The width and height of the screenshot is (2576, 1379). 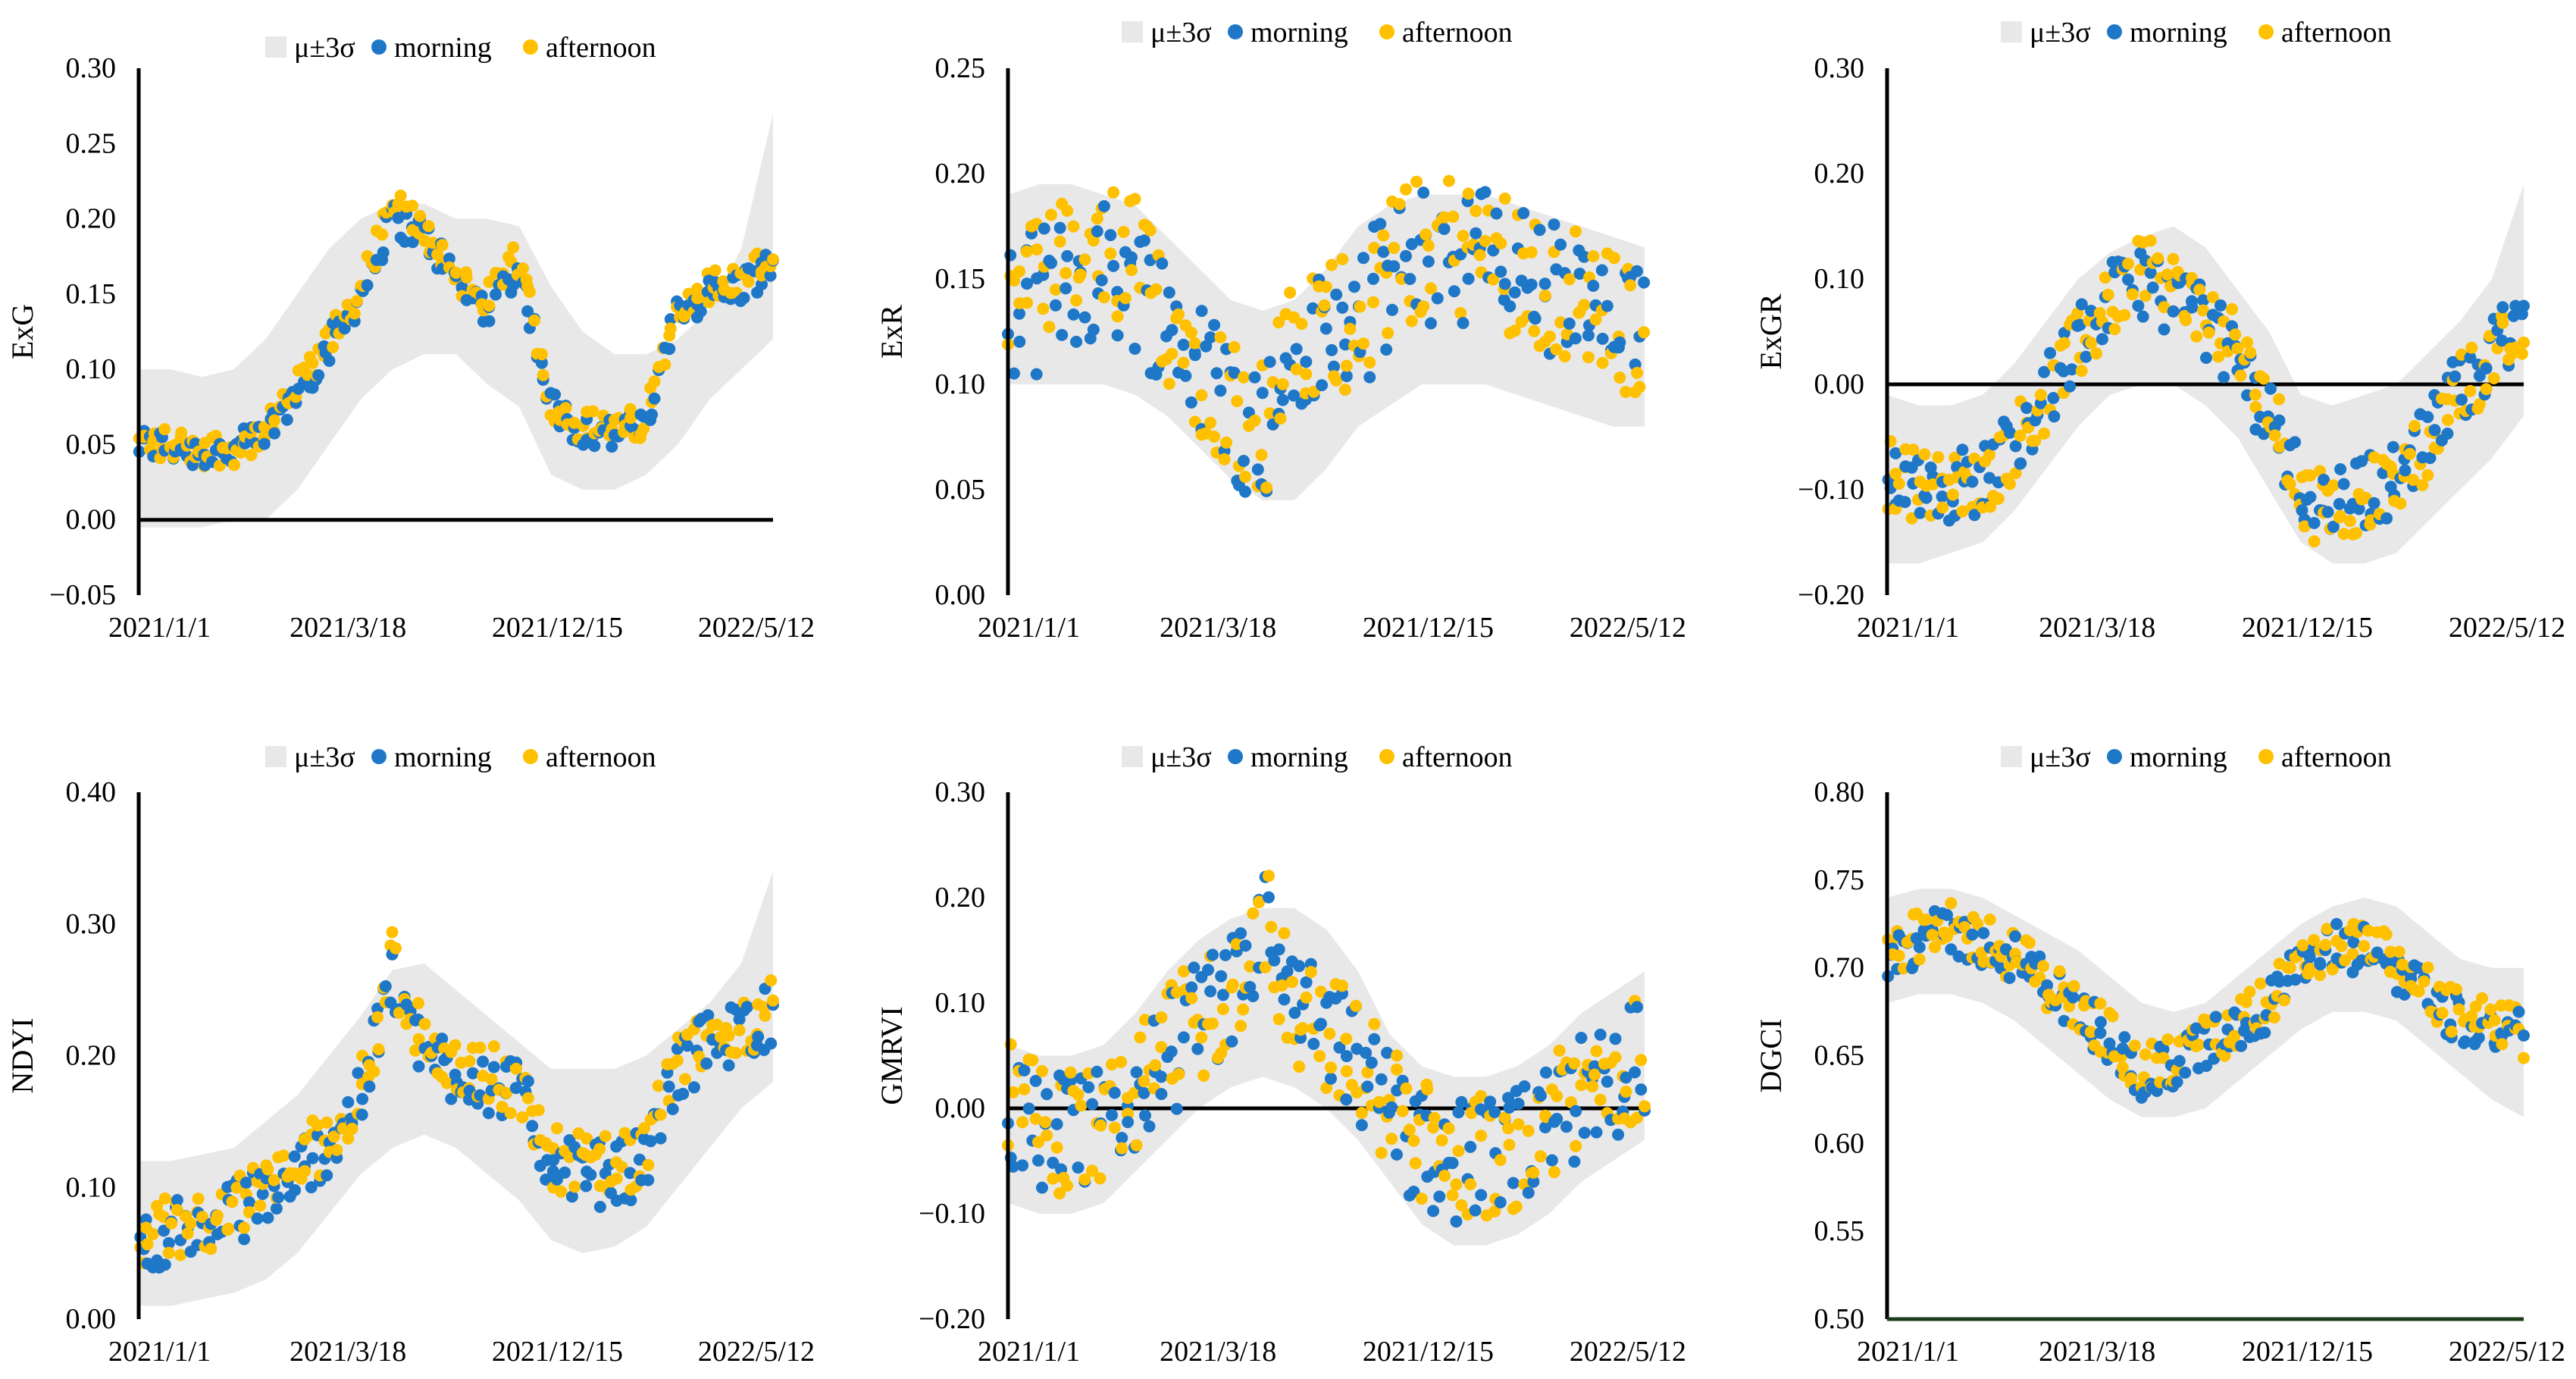 I want to click on y-tick-label: −0.20, so click(x=952, y=1319).